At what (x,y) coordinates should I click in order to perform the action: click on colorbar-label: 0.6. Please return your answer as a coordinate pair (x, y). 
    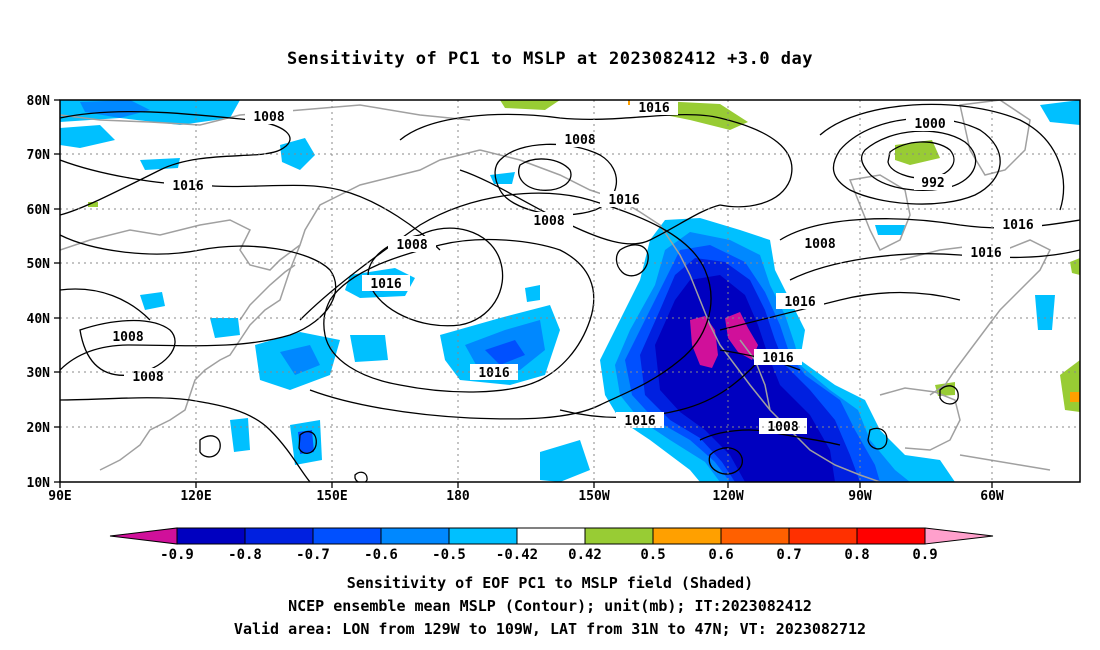
    Looking at the image, I should click on (720, 555).